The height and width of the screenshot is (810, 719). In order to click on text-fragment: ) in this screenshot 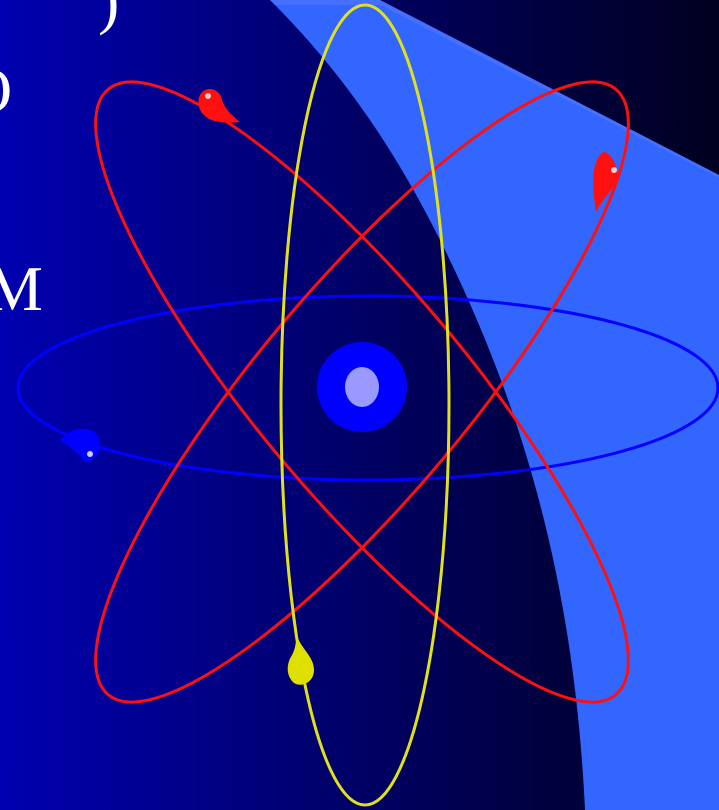, I will do `click(108, 18)`.